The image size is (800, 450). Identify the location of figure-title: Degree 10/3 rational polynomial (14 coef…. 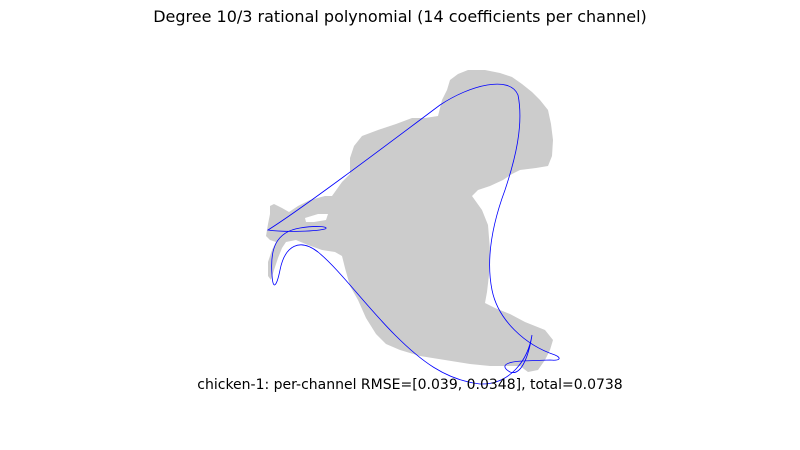
(400, 16).